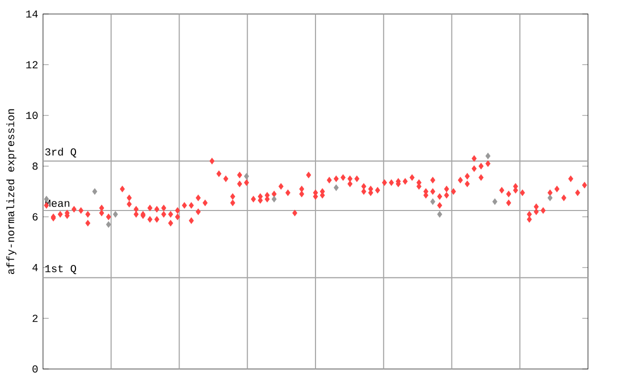 Image resolution: width=640 pixels, height=384 pixels. Describe the element at coordinates (60, 153) in the screenshot. I see `ref-line-label: 3rd Q` at that location.